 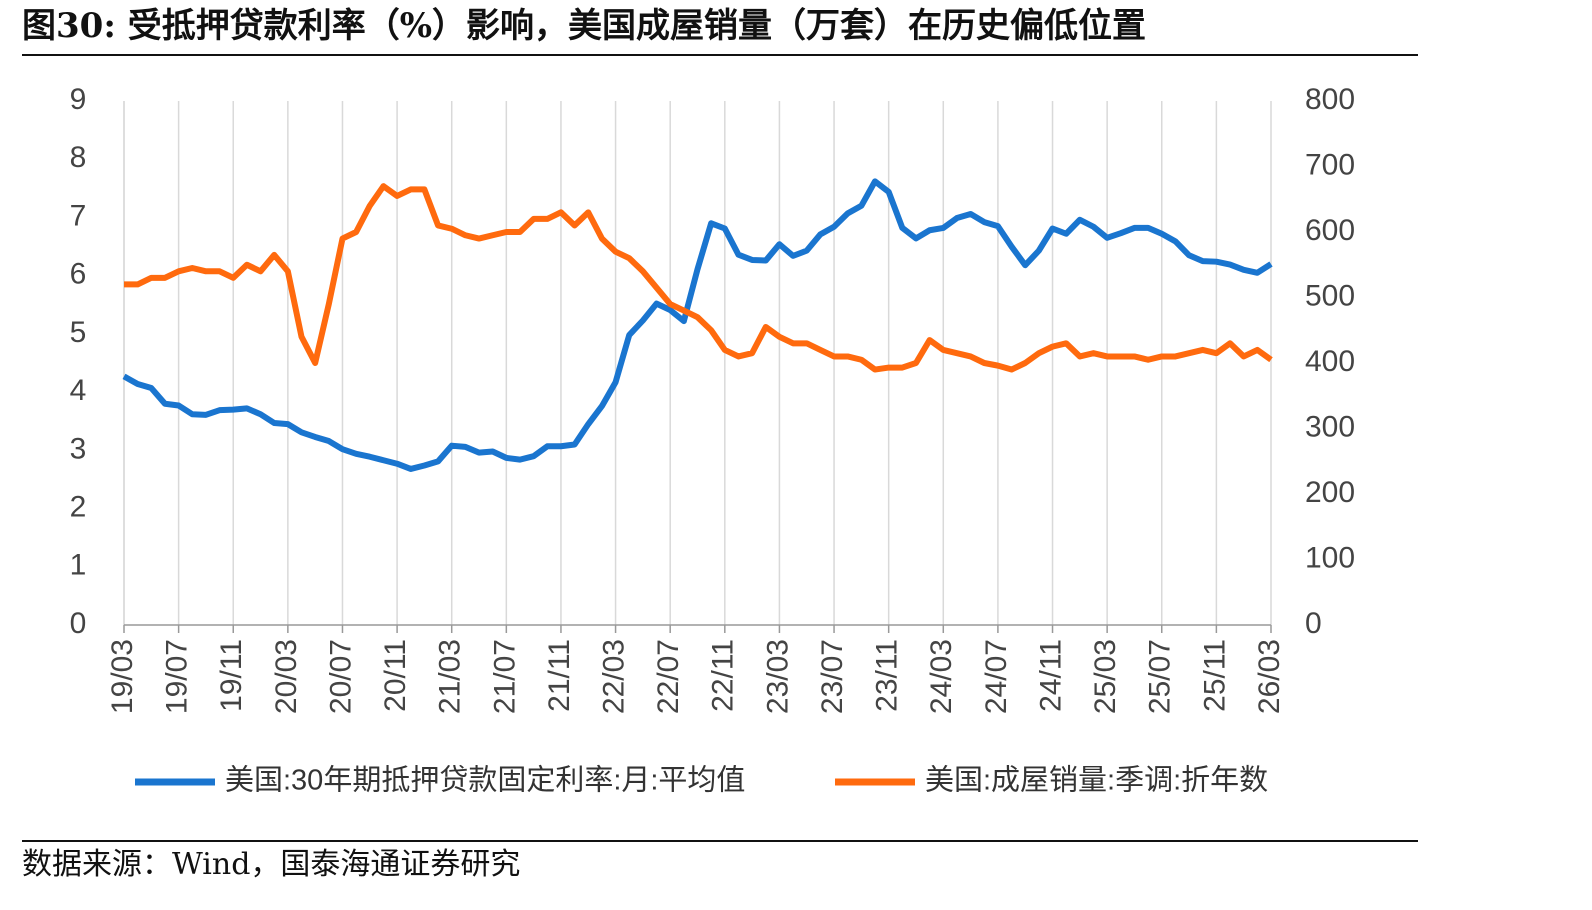 I want to click on x-tick-label: 23/03, so click(x=777, y=676).